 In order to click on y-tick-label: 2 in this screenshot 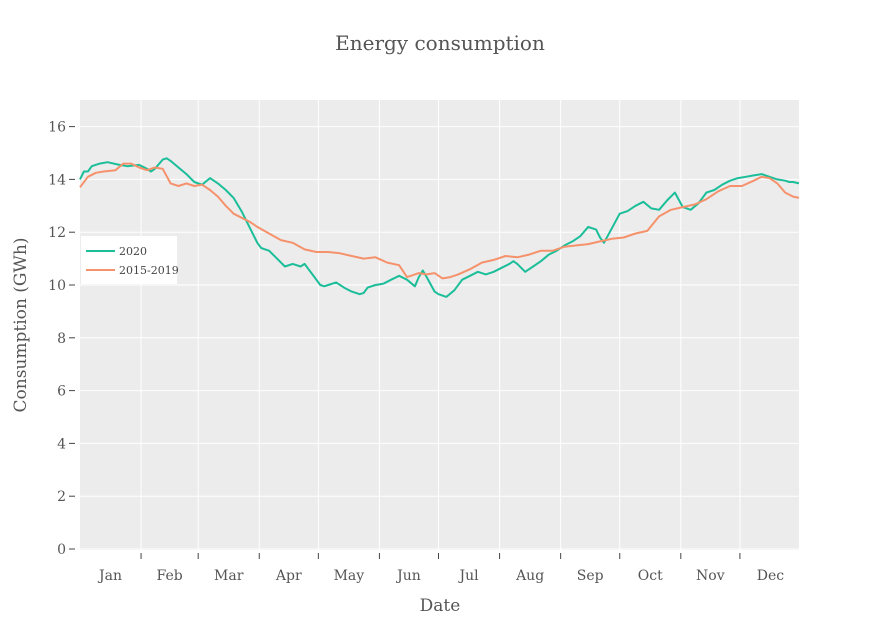, I will do `click(61, 497)`.